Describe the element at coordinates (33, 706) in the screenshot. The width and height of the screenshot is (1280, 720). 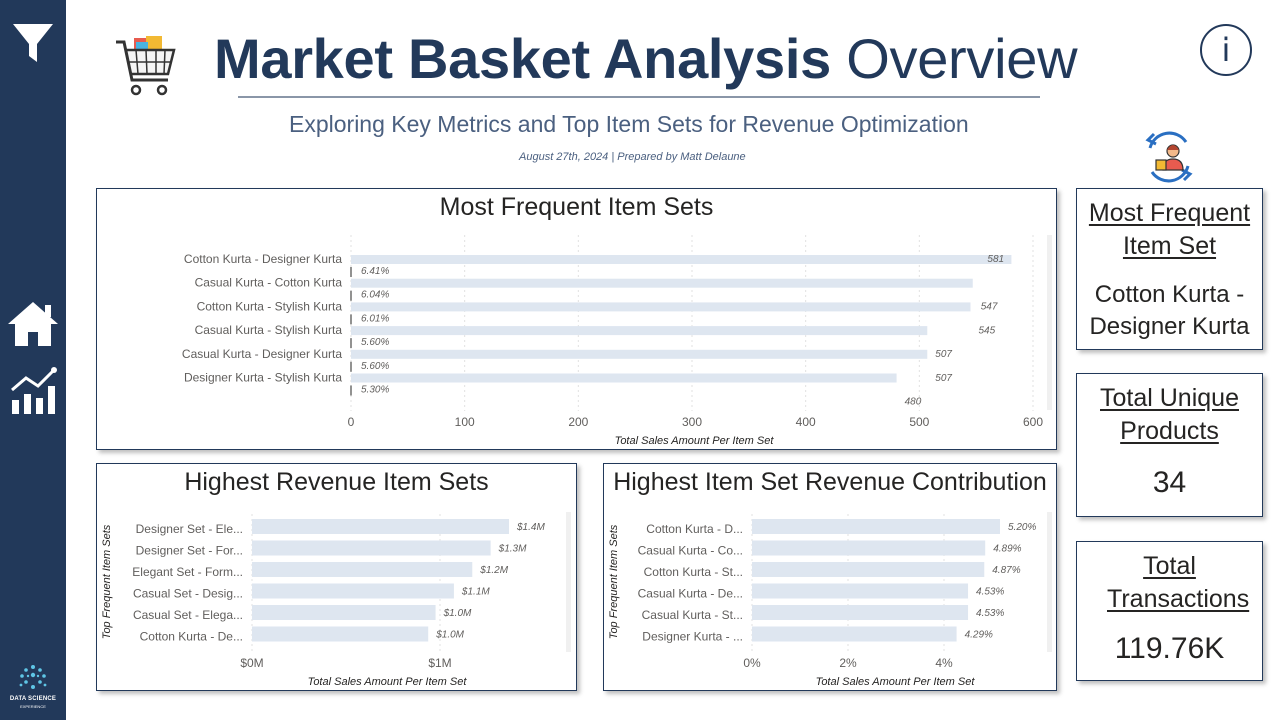
I see `logo-subtext: EXPERIENCE` at that location.